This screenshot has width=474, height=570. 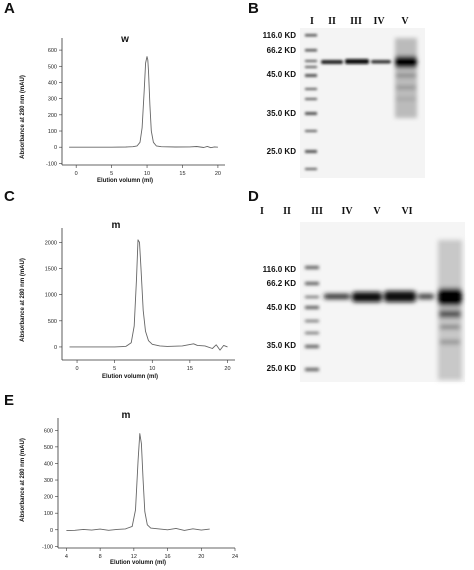 What do you see at coordinates (47, 547) in the screenshot?
I see `chart-e-ytick-label: -100` at bounding box center [47, 547].